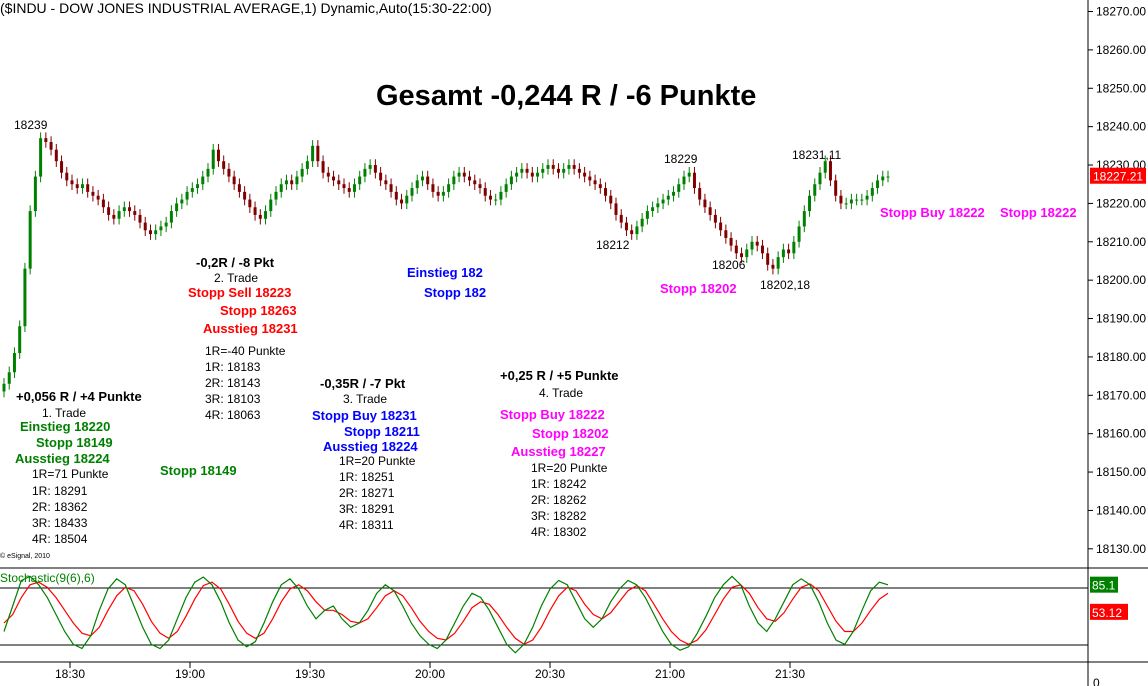 This screenshot has height=686, width=1148. What do you see at coordinates (1121, 242) in the screenshot?
I see `y-tick-label-8: 18210.00` at bounding box center [1121, 242].